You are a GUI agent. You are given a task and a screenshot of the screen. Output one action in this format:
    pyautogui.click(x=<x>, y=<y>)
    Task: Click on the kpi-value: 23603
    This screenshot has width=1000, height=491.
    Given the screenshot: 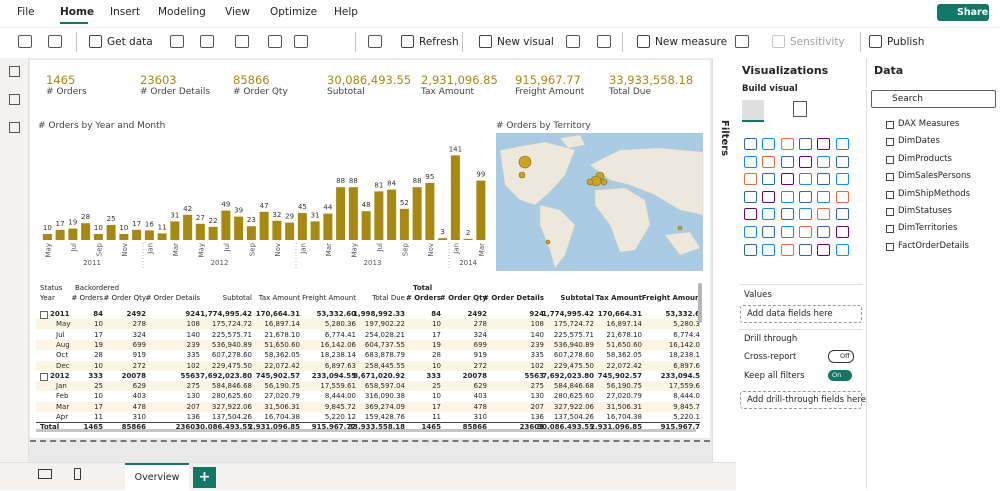 What is the action you would take?
    pyautogui.click(x=158, y=80)
    